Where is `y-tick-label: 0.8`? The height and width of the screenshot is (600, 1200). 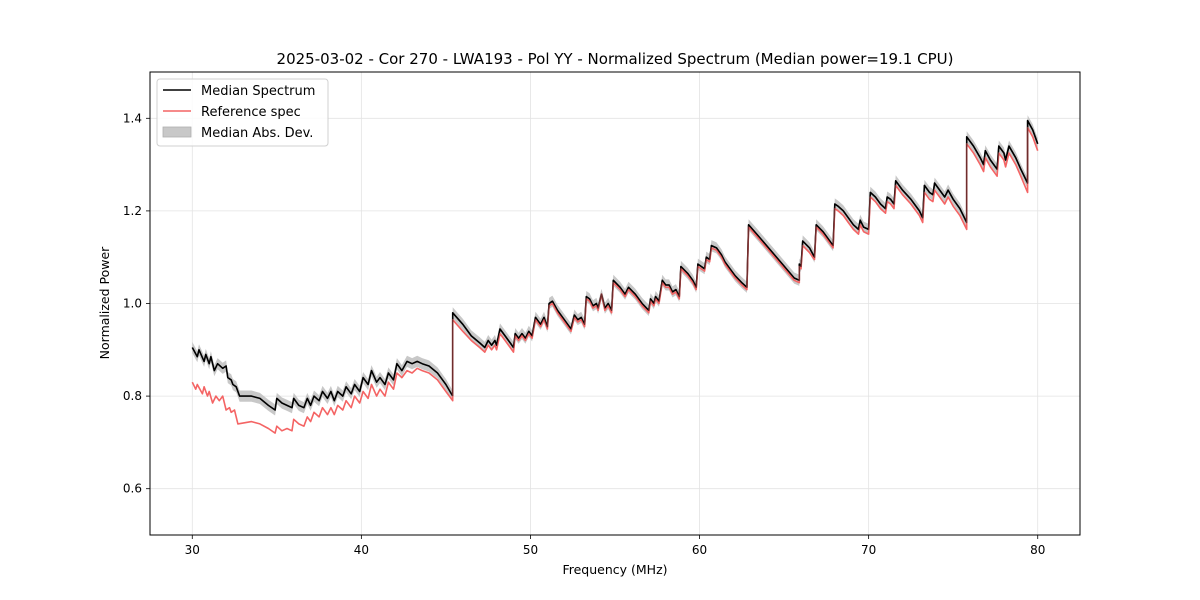 y-tick-label: 0.8 is located at coordinates (132, 396).